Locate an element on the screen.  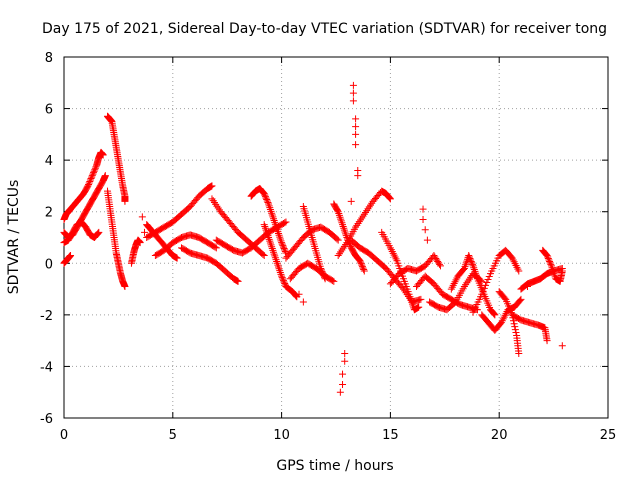
y-tick-label: -4 is located at coordinates (46, 367).